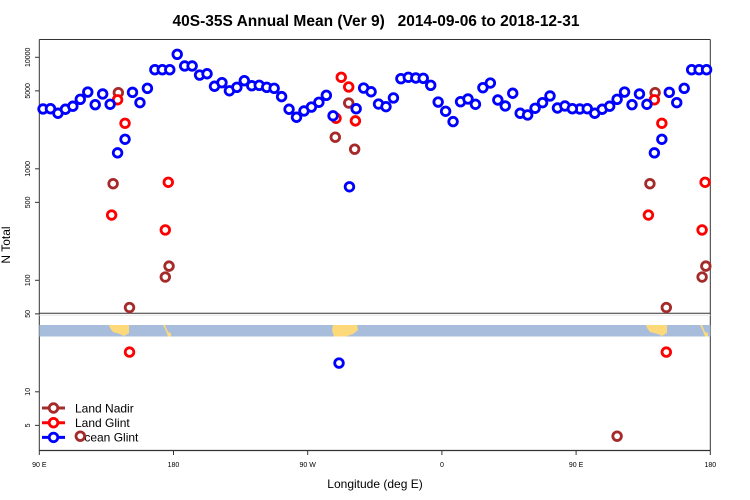 The width and height of the screenshot is (750, 500). Describe the element at coordinates (28, 91) in the screenshot. I see `y-tick-label: 5000` at that location.